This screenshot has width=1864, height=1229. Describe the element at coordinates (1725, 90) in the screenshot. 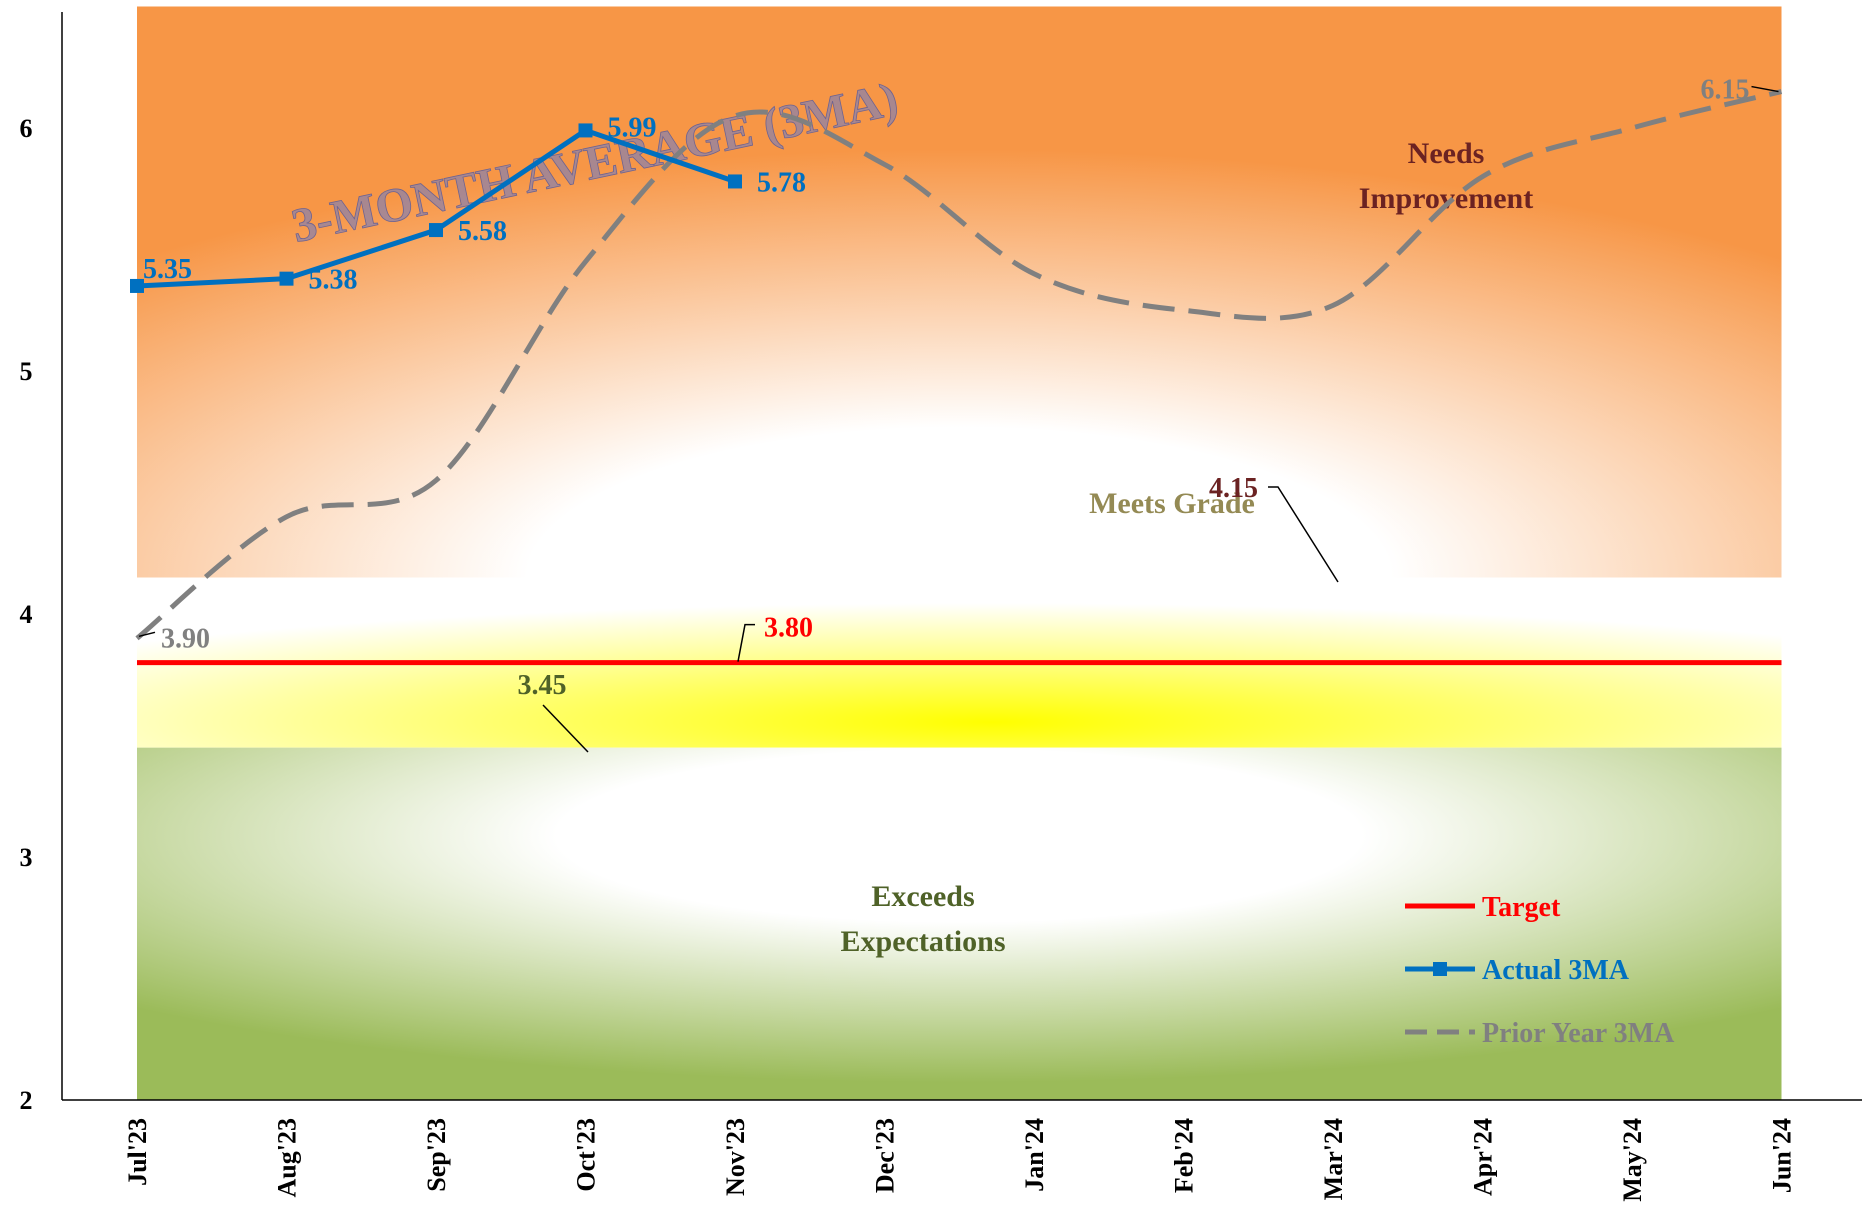

I see `data-label-prior-year-3ma: 6.15` at that location.